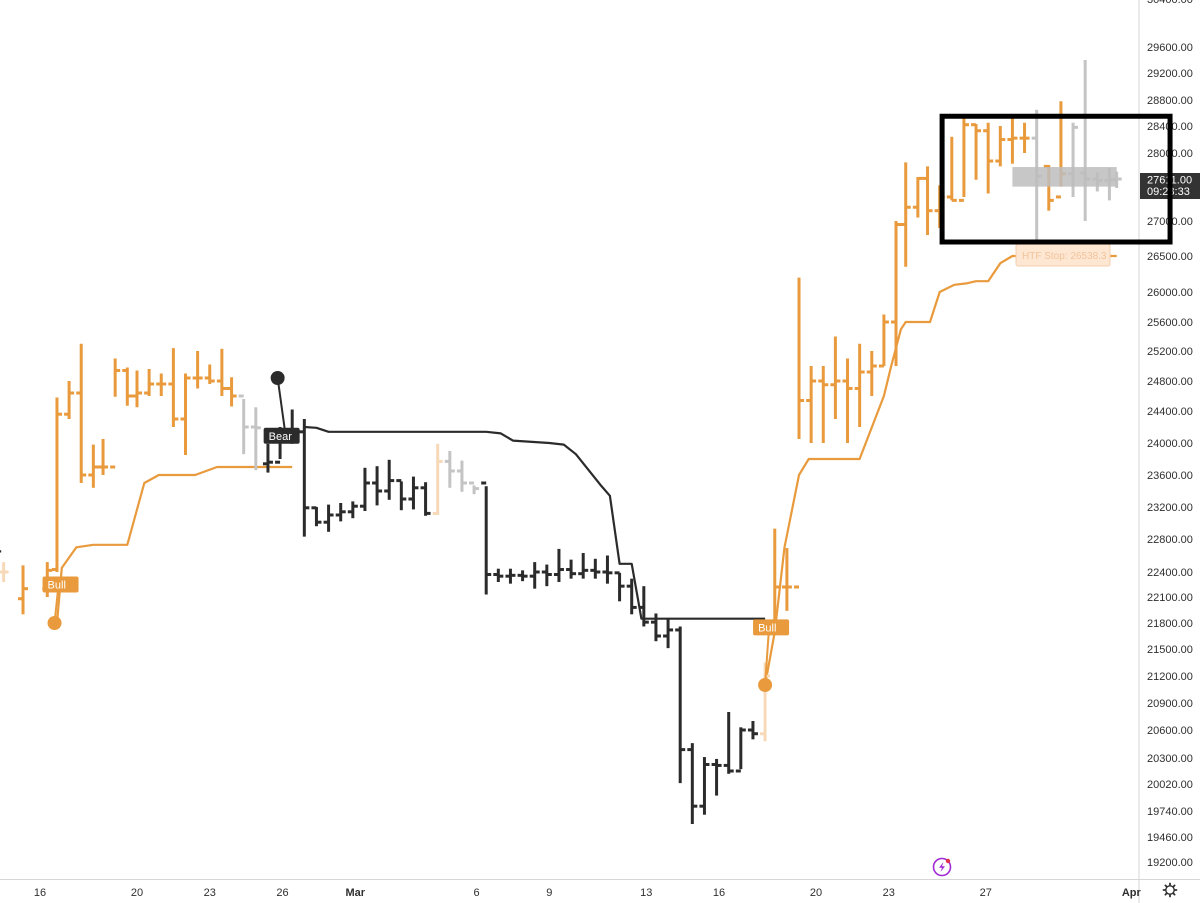 The image size is (1200, 903). I want to click on time-tick-label: Apr, so click(1132, 893).